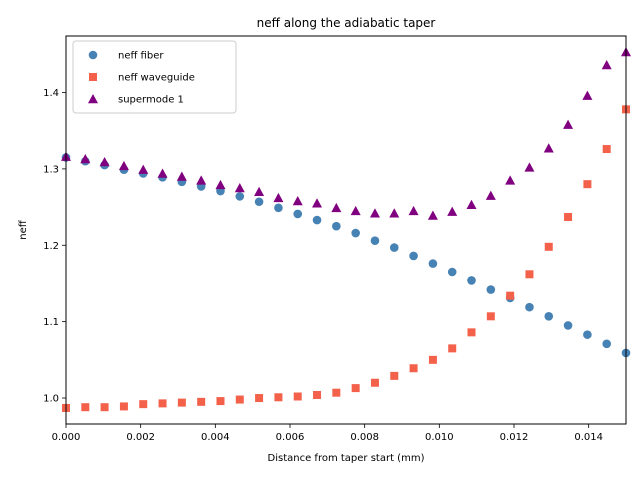  I want to click on legend-item-neff-waveguide: neff waveguide, so click(142, 78).